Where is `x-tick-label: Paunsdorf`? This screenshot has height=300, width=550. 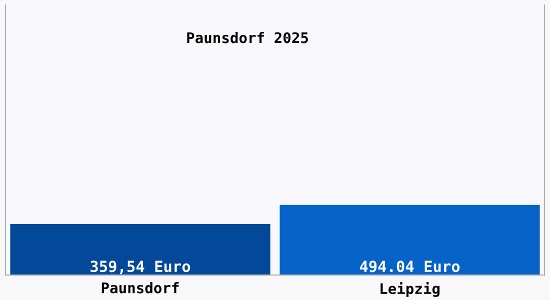 x-tick-label: Paunsdorf is located at coordinates (140, 288).